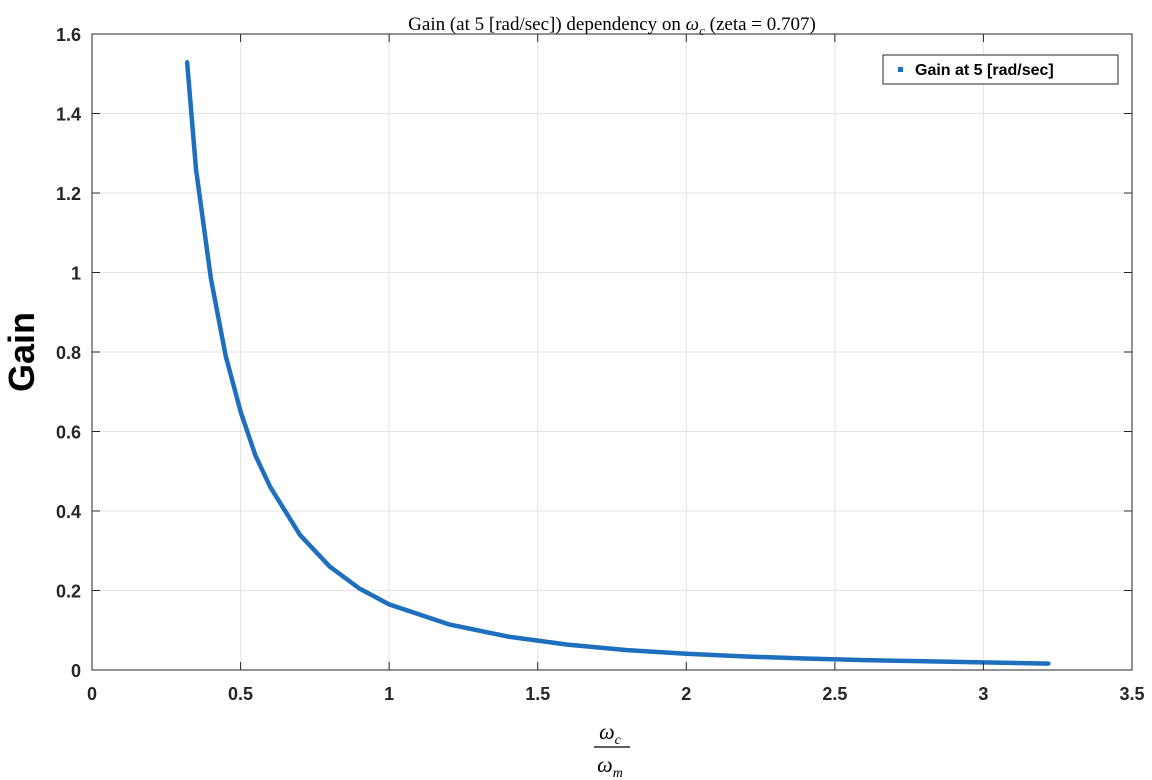 The height and width of the screenshot is (780, 1152). What do you see at coordinates (983, 694) in the screenshot?
I see `x-tick-label: 3` at bounding box center [983, 694].